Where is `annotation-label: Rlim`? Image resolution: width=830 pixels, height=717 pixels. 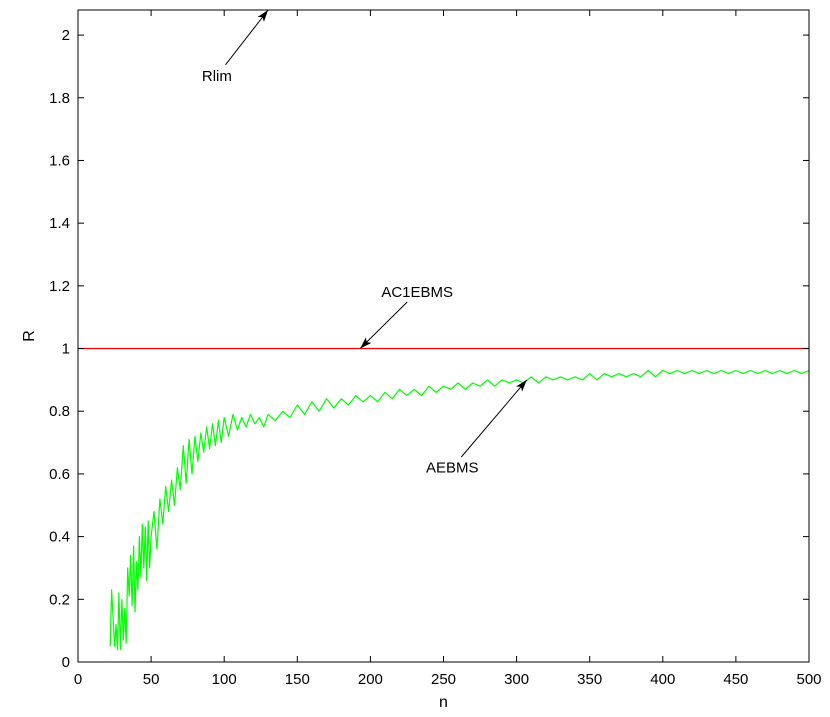
annotation-label: Rlim is located at coordinates (217, 76).